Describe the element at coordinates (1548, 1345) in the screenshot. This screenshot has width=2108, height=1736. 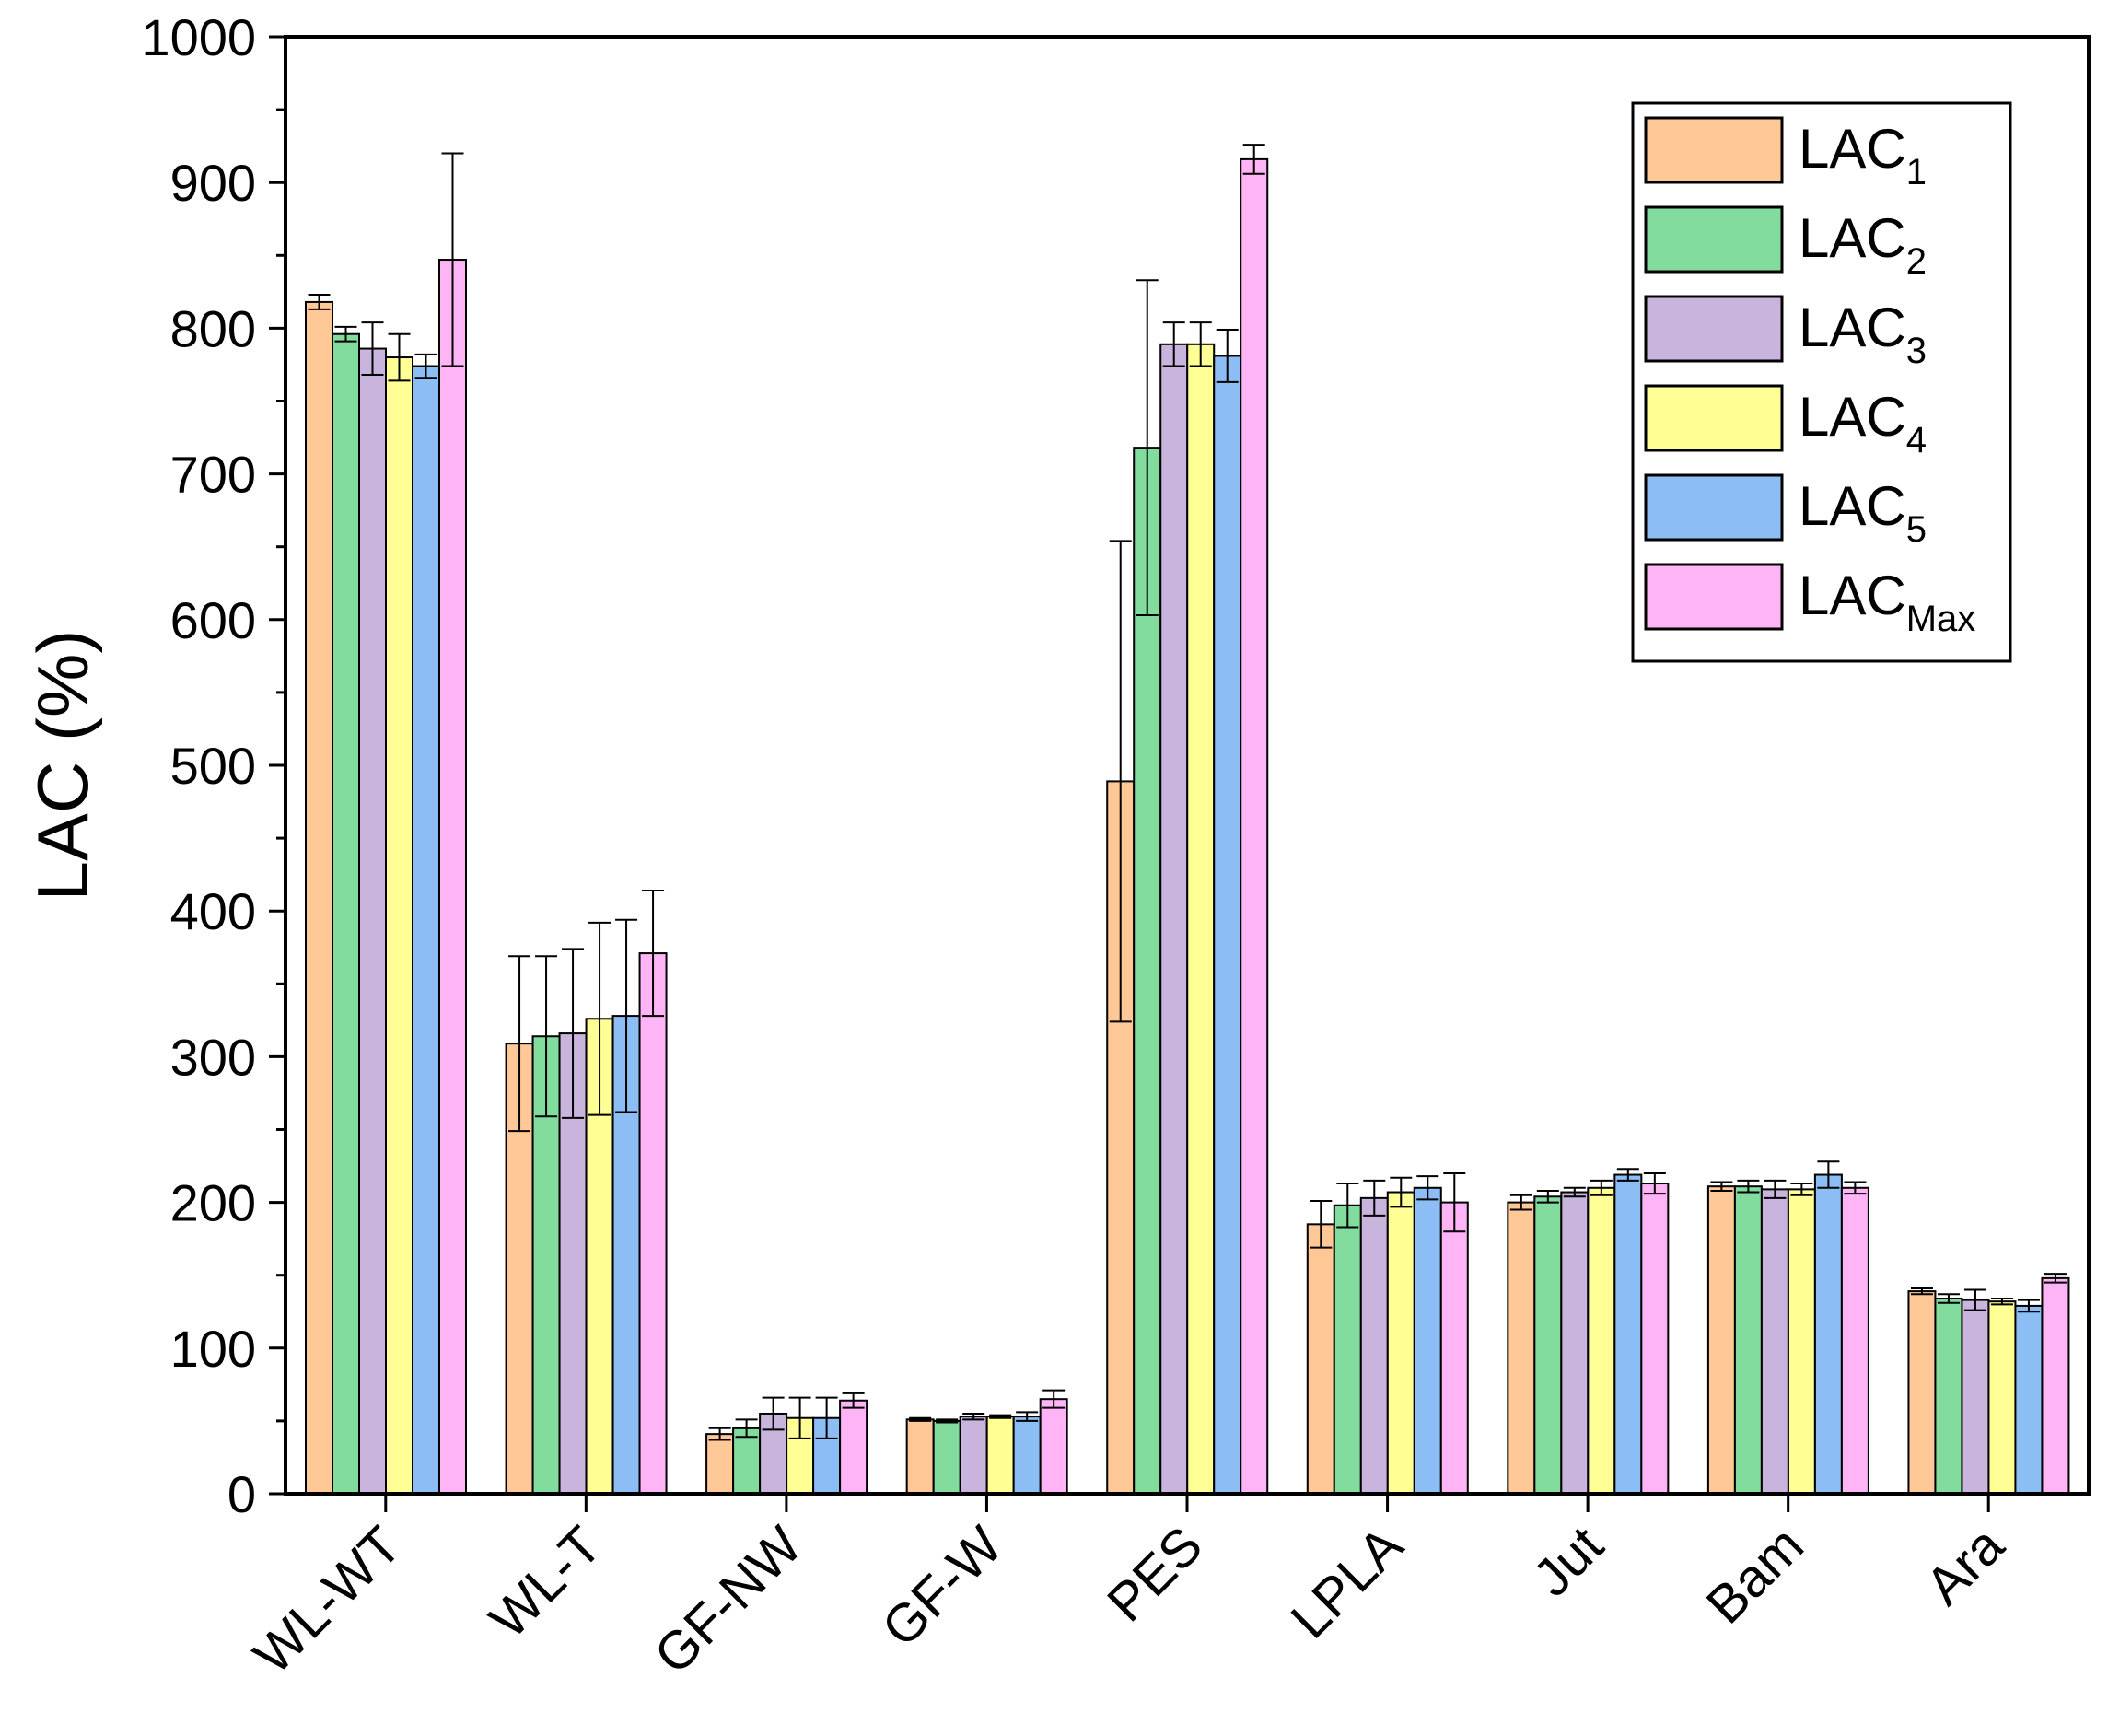
I see `bar-lac2-jut` at that location.